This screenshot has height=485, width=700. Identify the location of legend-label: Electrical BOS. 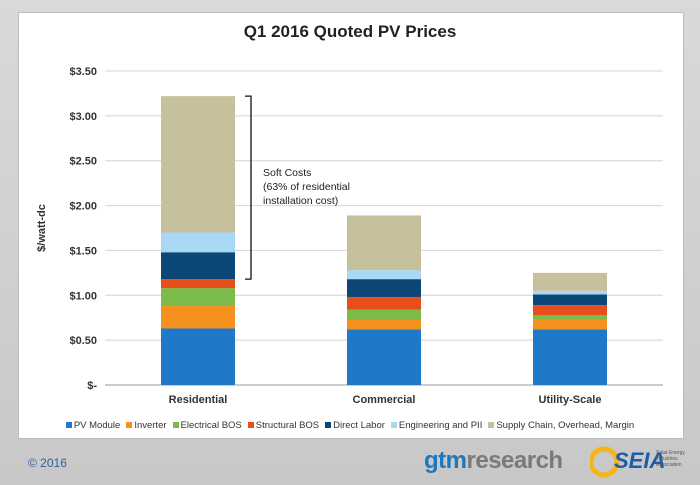
(211, 425).